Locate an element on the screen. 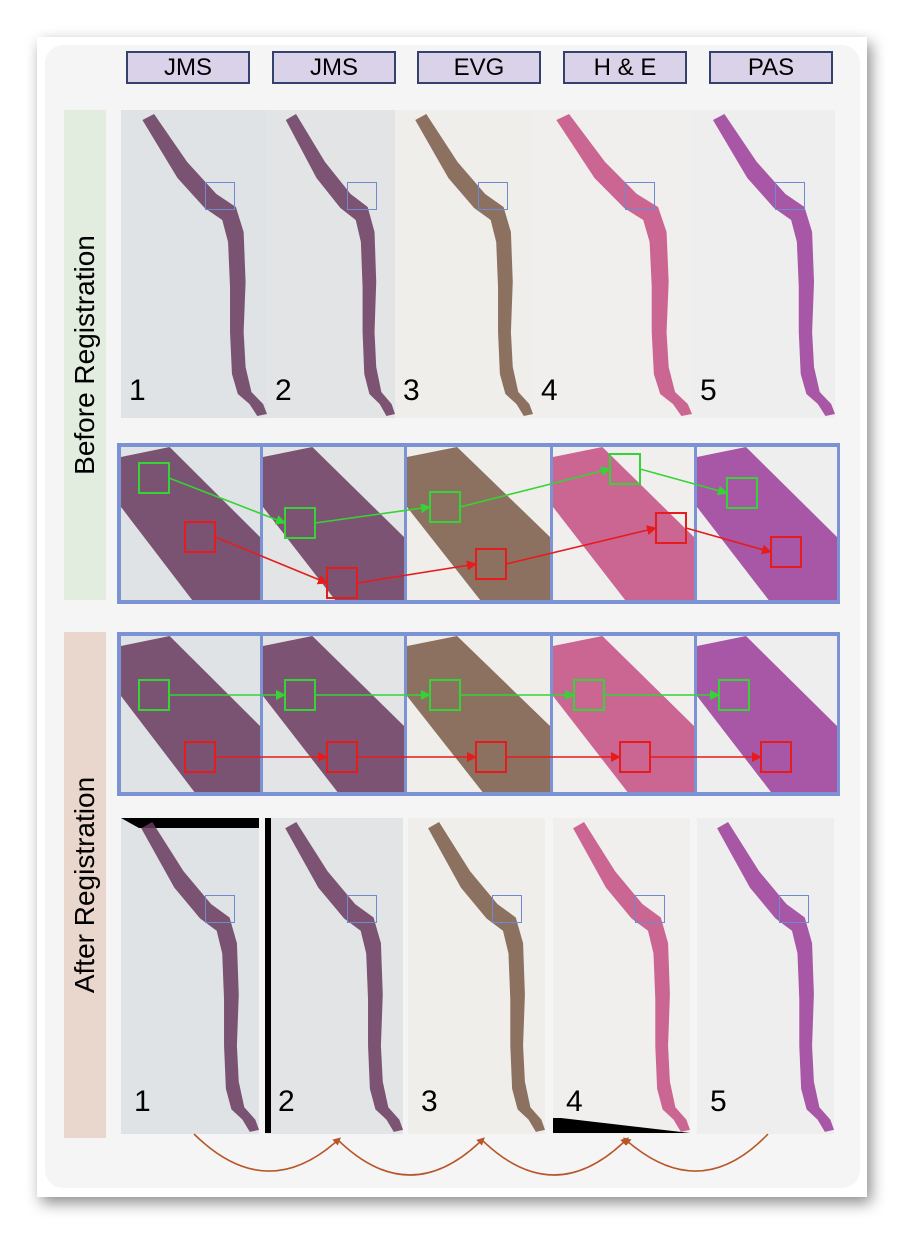 The image size is (906, 1236). stain-label-3: EVG is located at coordinates (479, 67).